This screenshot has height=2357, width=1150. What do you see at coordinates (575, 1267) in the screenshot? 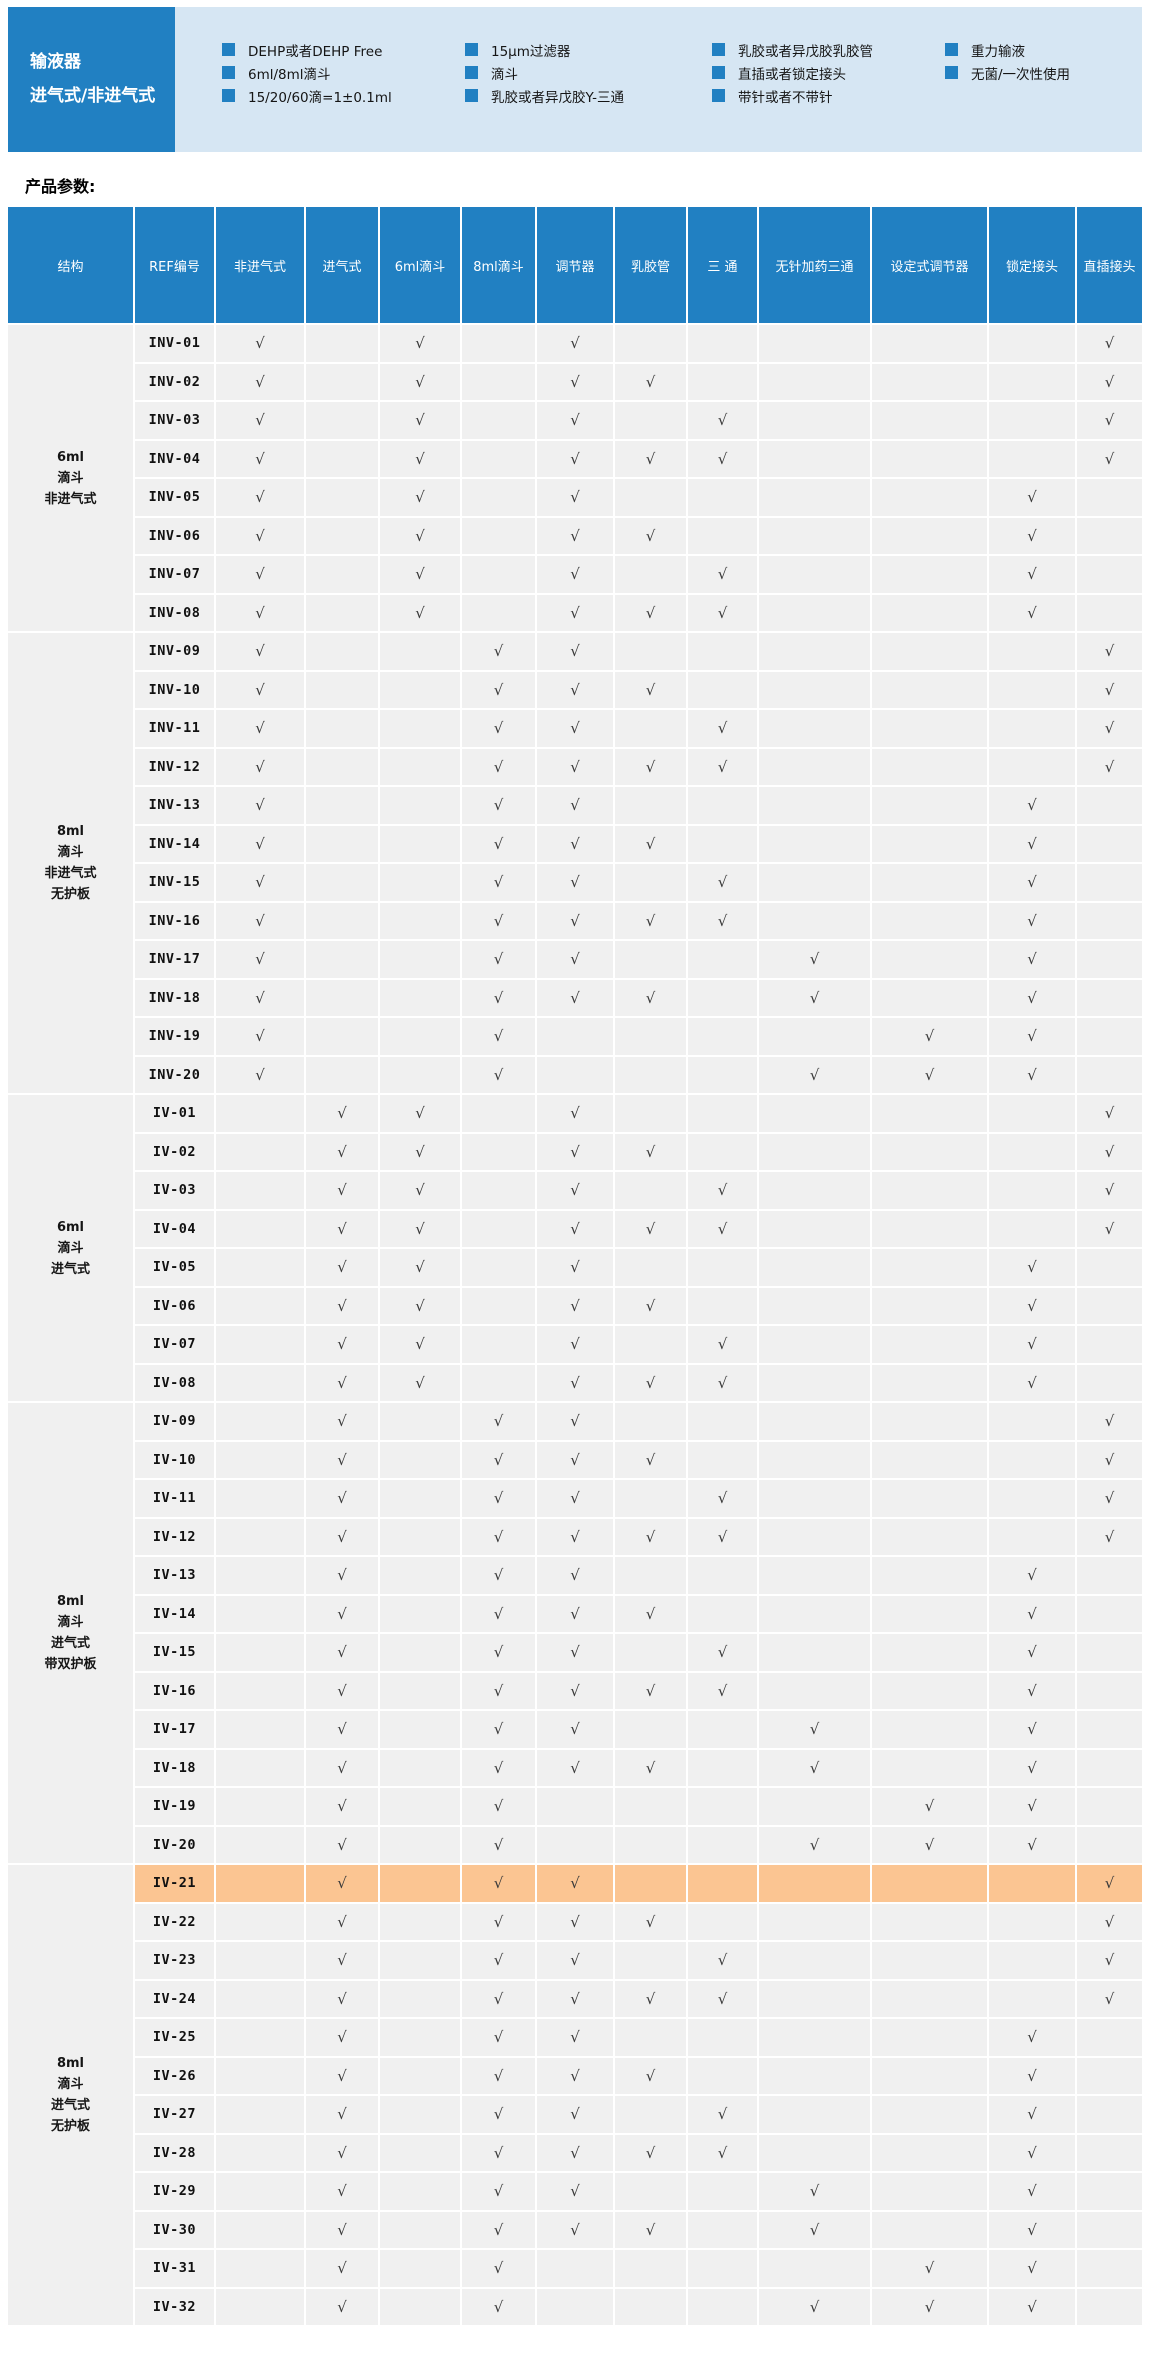
I see `table-row: IV-05 √ √ √ √` at bounding box center [575, 1267].